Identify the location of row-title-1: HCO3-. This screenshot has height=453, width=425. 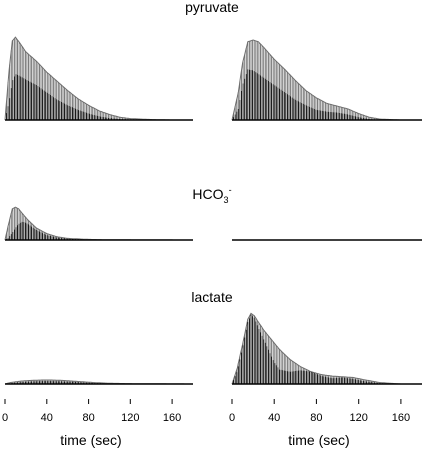
(211, 195).